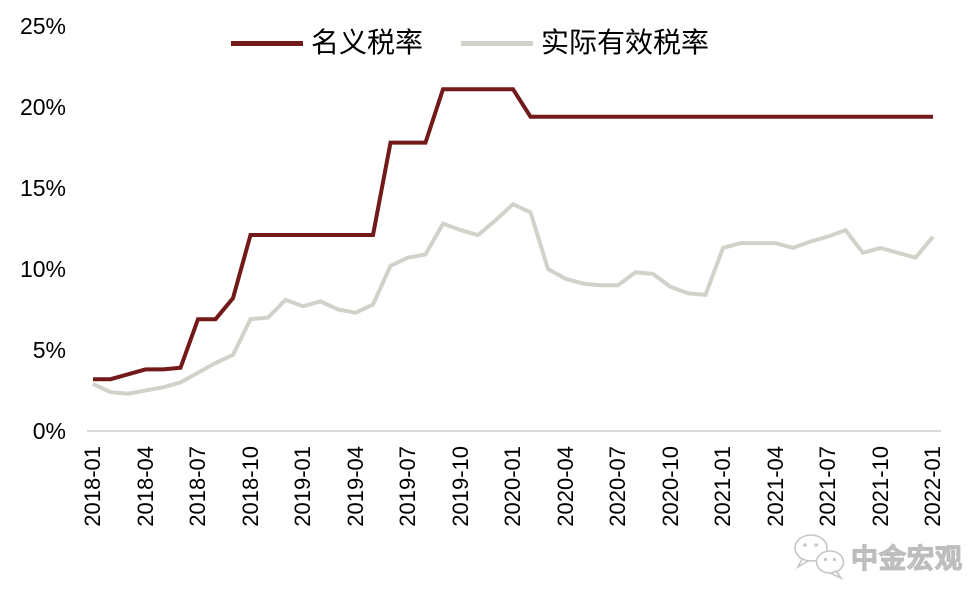 Image resolution: width=977 pixels, height=600 pixels. What do you see at coordinates (42, 26) in the screenshot?
I see `y-axis-tick-label: 25%` at bounding box center [42, 26].